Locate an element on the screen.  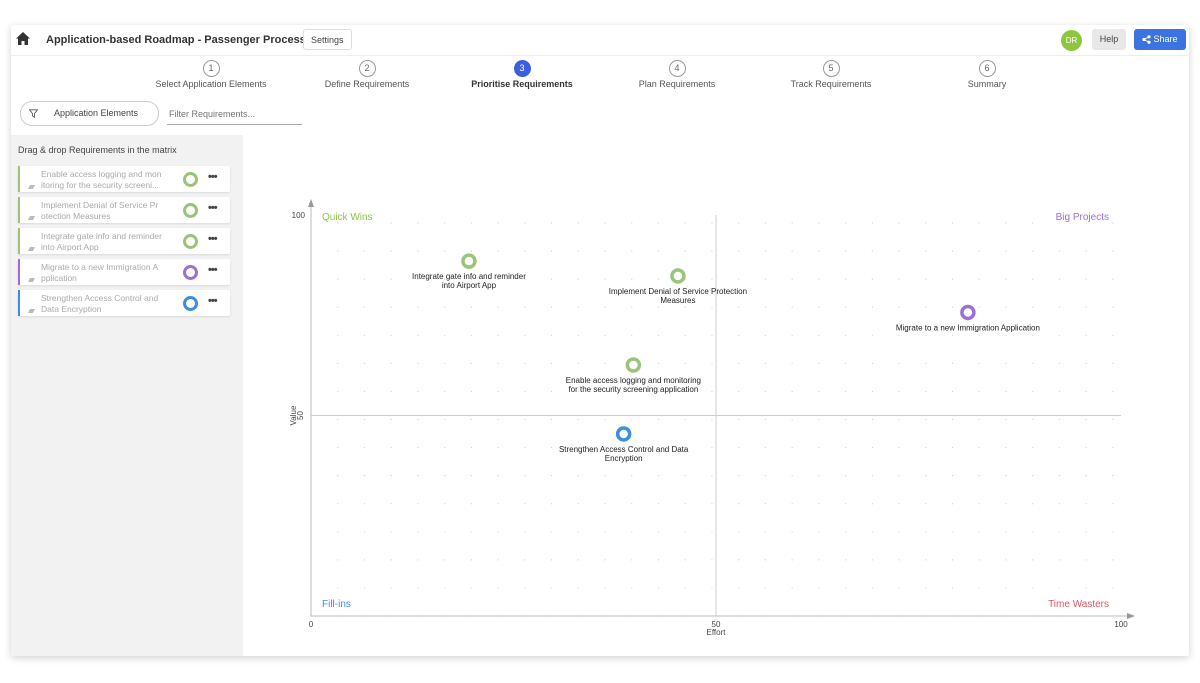
filter-requirements-input is located at coordinates (234, 114).